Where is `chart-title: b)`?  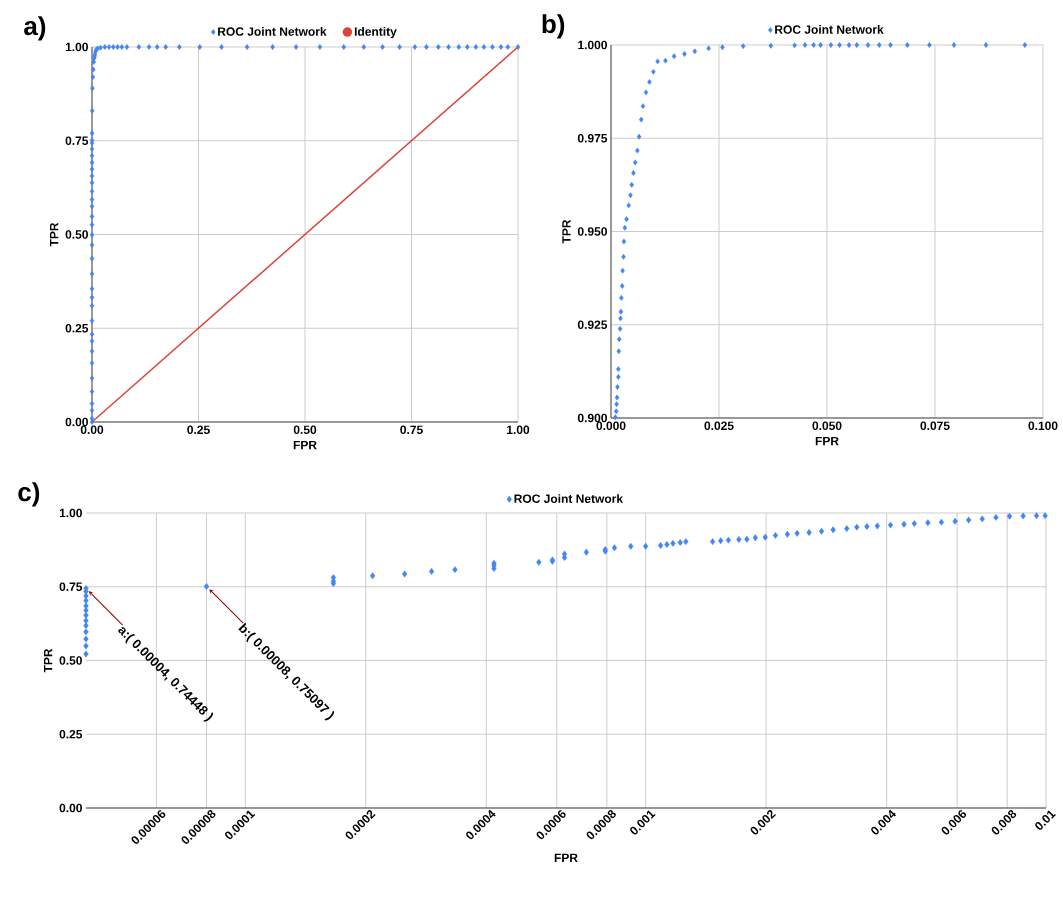 chart-title: b) is located at coordinates (553, 26).